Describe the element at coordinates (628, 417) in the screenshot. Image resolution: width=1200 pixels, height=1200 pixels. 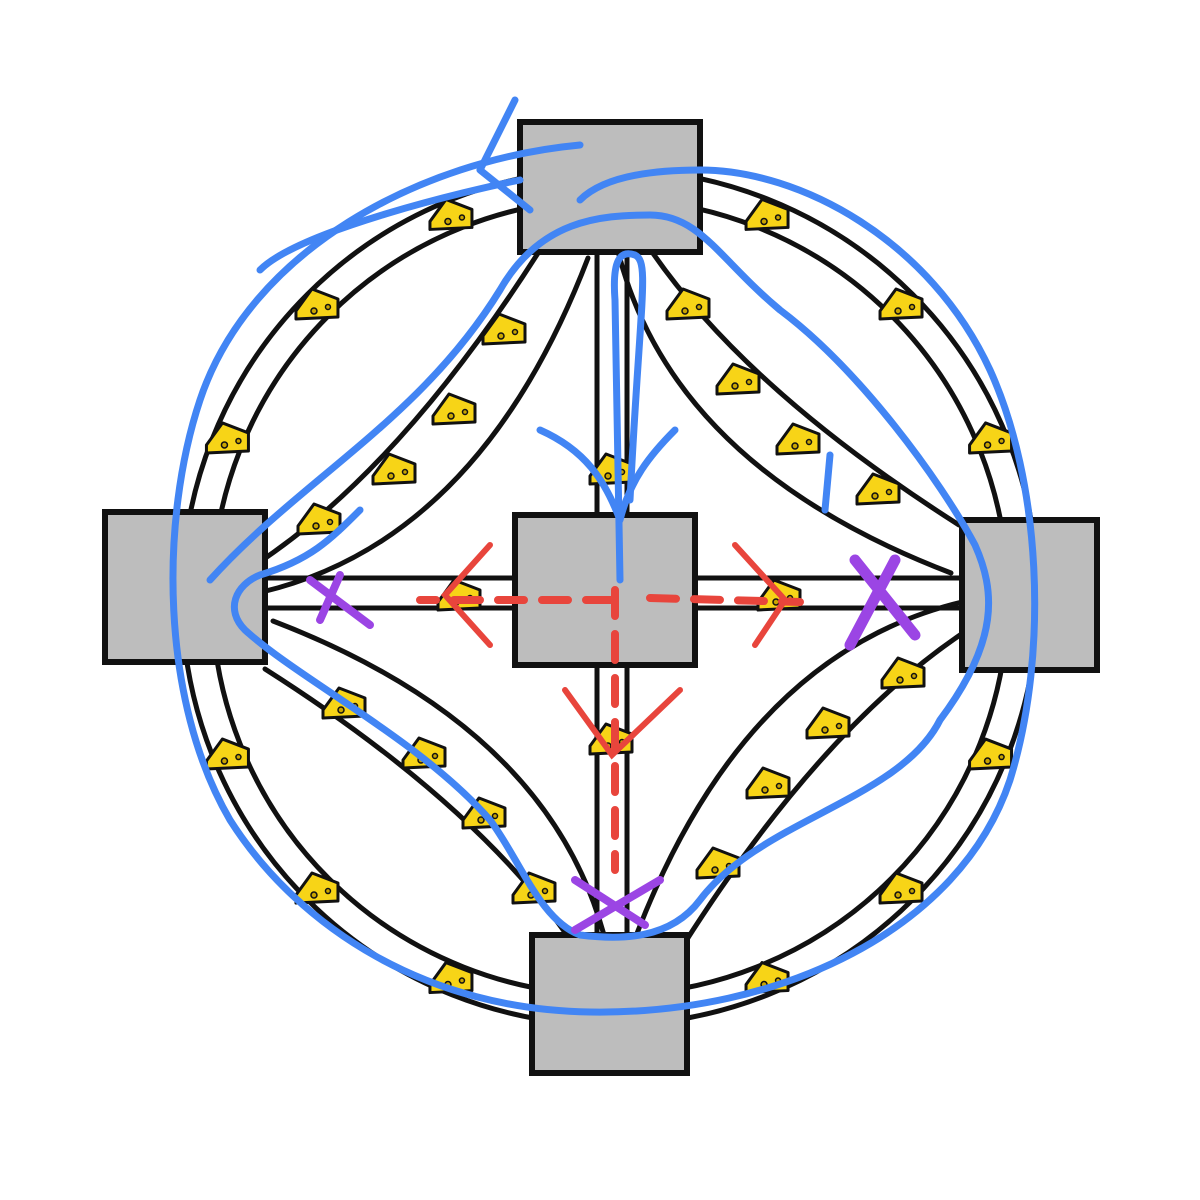
I see `center-path` at that location.